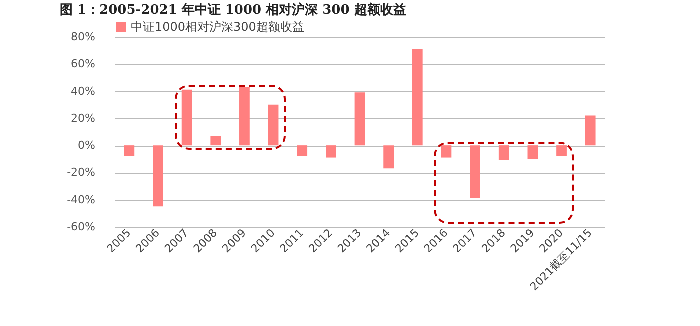 This screenshot has width=700, height=326. What do you see at coordinates (81, 199) in the screenshot?
I see `y-tick-label: -40%` at bounding box center [81, 199].